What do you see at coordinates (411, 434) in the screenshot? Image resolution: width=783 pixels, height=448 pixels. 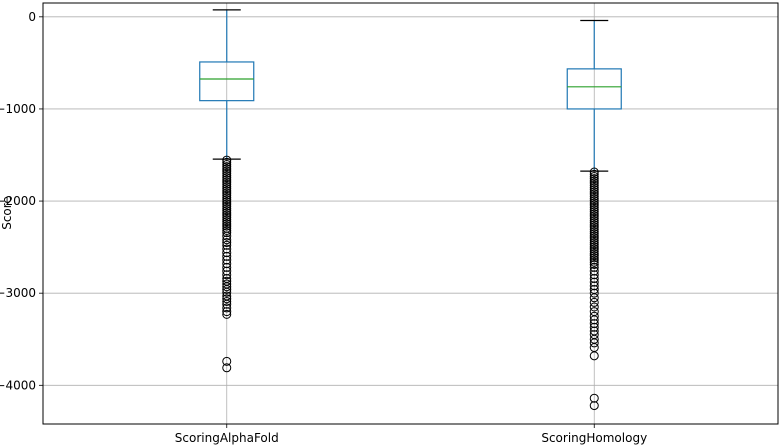 I see `x-axis: ScoringAlphaFold ScoringHomology` at bounding box center [411, 434].